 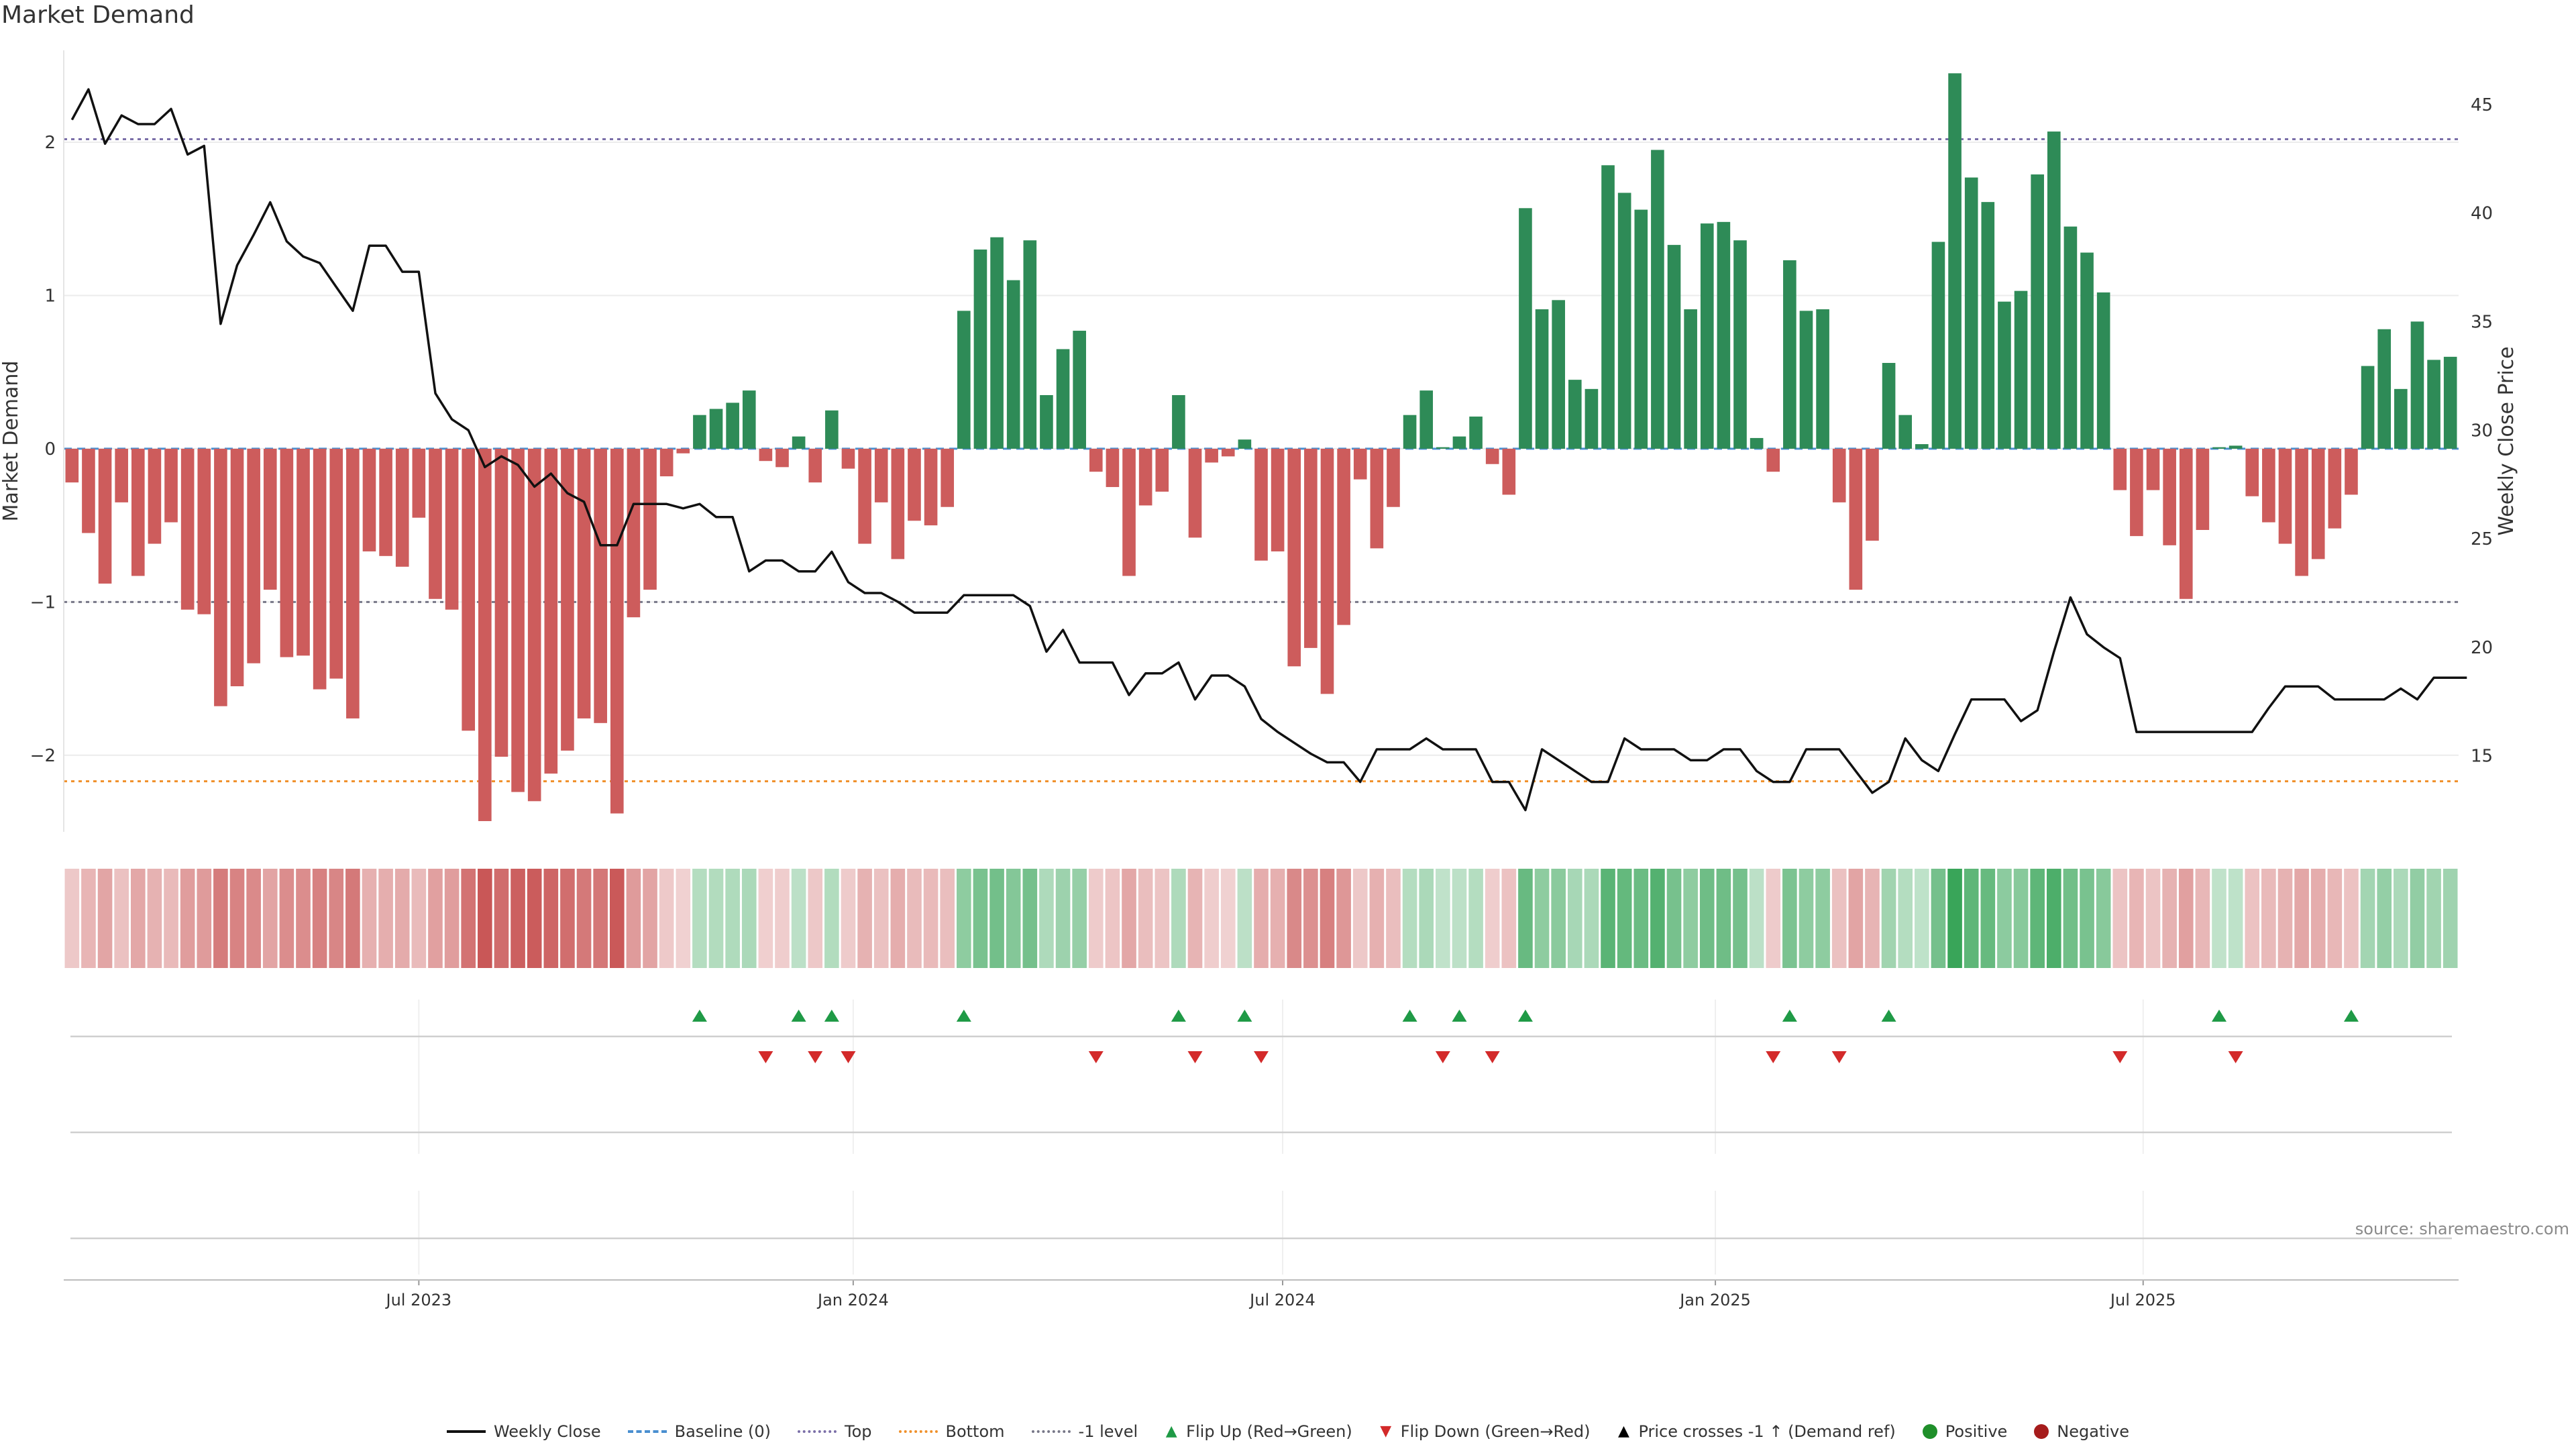 I want to click on y-right-tick-label: 45, so click(x=2482, y=105).